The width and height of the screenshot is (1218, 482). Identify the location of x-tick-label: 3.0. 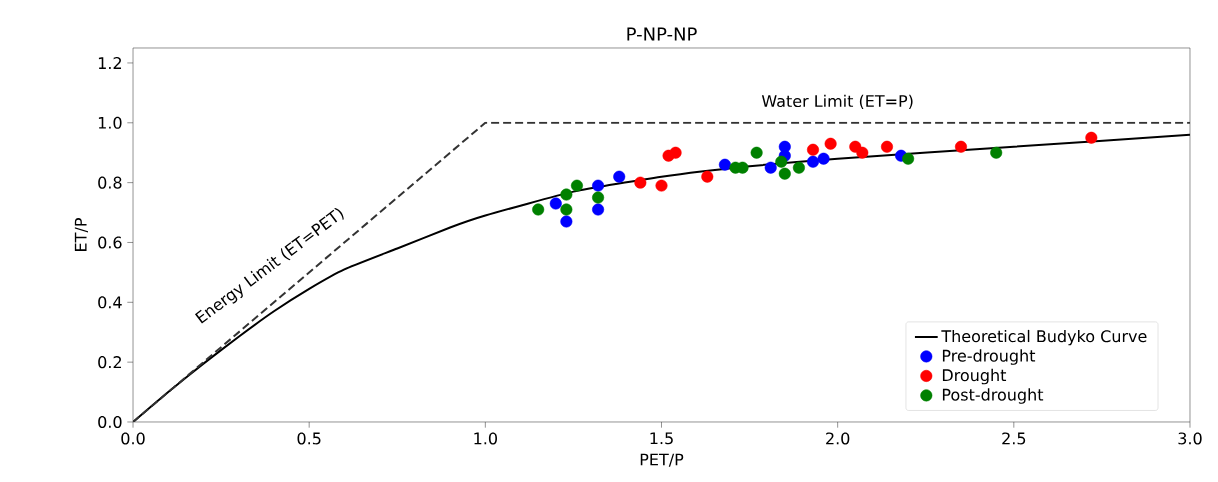
(1190, 438).